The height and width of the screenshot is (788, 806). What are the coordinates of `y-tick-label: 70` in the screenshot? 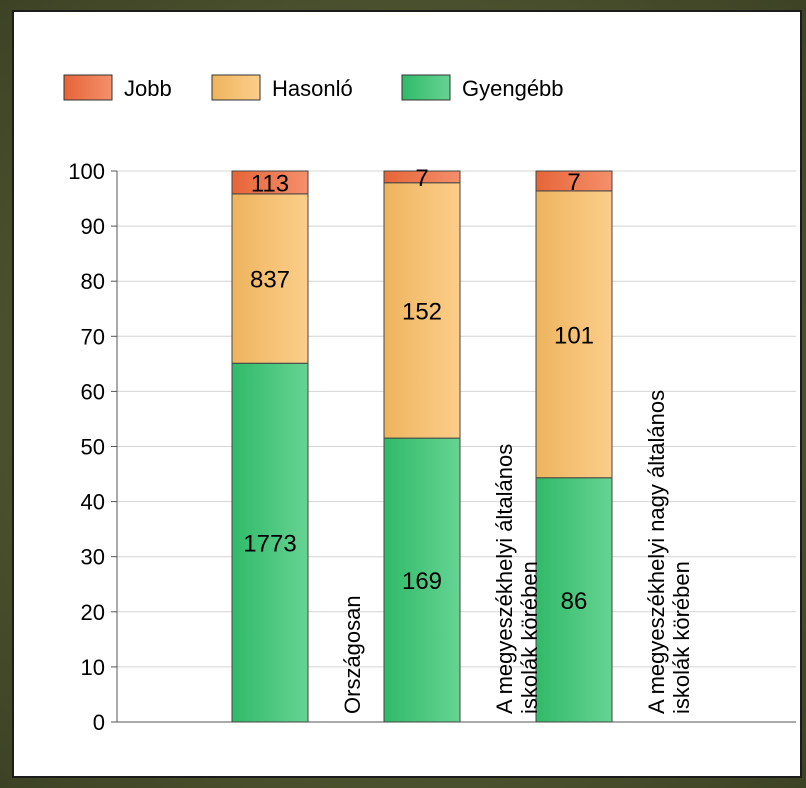 It's located at (93, 336).